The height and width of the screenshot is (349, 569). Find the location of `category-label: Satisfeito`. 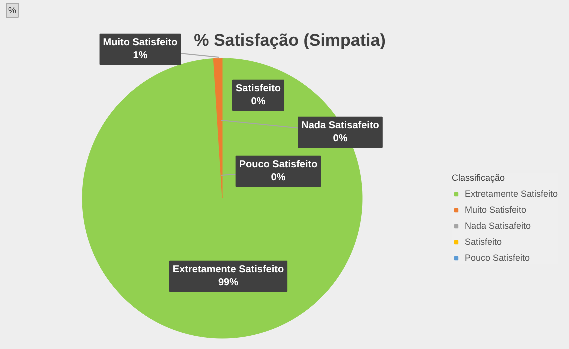

category-label: Satisfeito is located at coordinates (259, 88).